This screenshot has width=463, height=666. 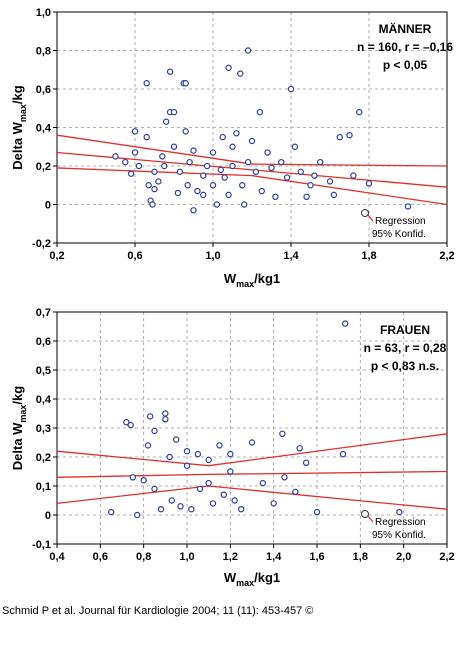 What do you see at coordinates (212, 256) in the screenshot?
I see `x-tick-label: 1,0` at bounding box center [212, 256].